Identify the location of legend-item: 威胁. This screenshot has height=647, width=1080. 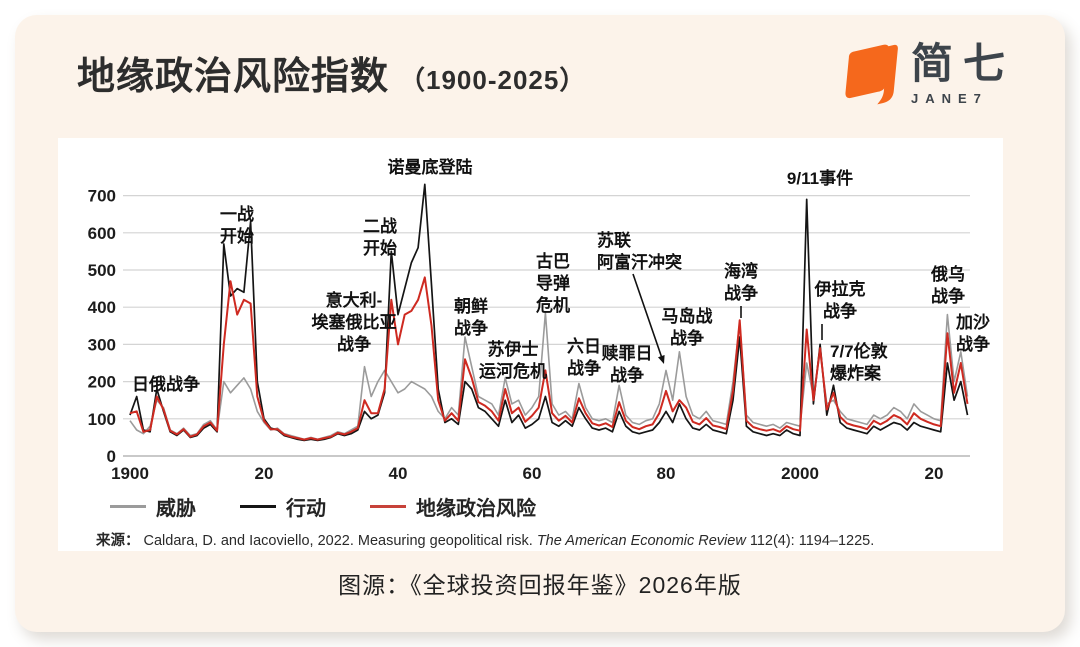
(153, 506).